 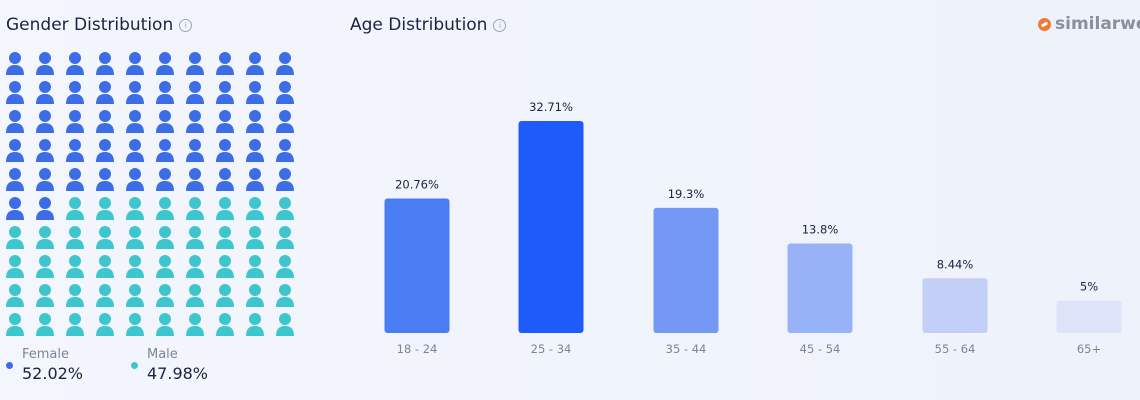 What do you see at coordinates (551, 107) in the screenshot?
I see `age-bar-value-label: 32.71%` at bounding box center [551, 107].